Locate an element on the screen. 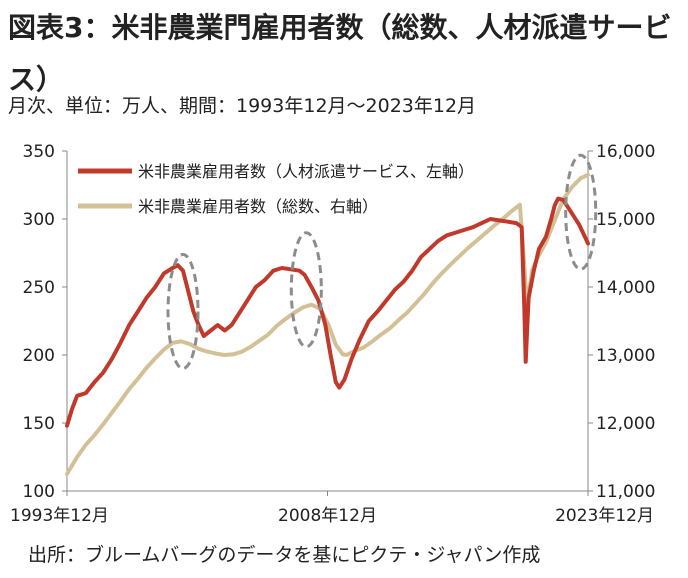 This screenshot has width=688, height=578. x-tick-label: 1993年12月 is located at coordinates (59, 516).